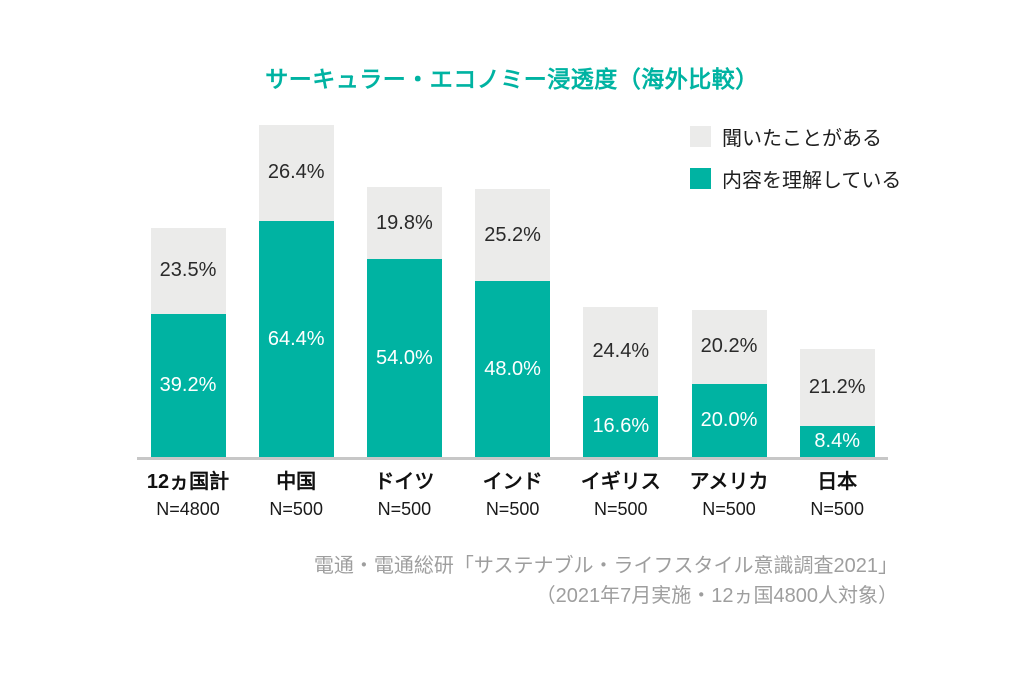 This screenshot has height=686, width=1024. What do you see at coordinates (513, 369) in the screenshot?
I see `segment-understand-インド: 48.0%` at bounding box center [513, 369].